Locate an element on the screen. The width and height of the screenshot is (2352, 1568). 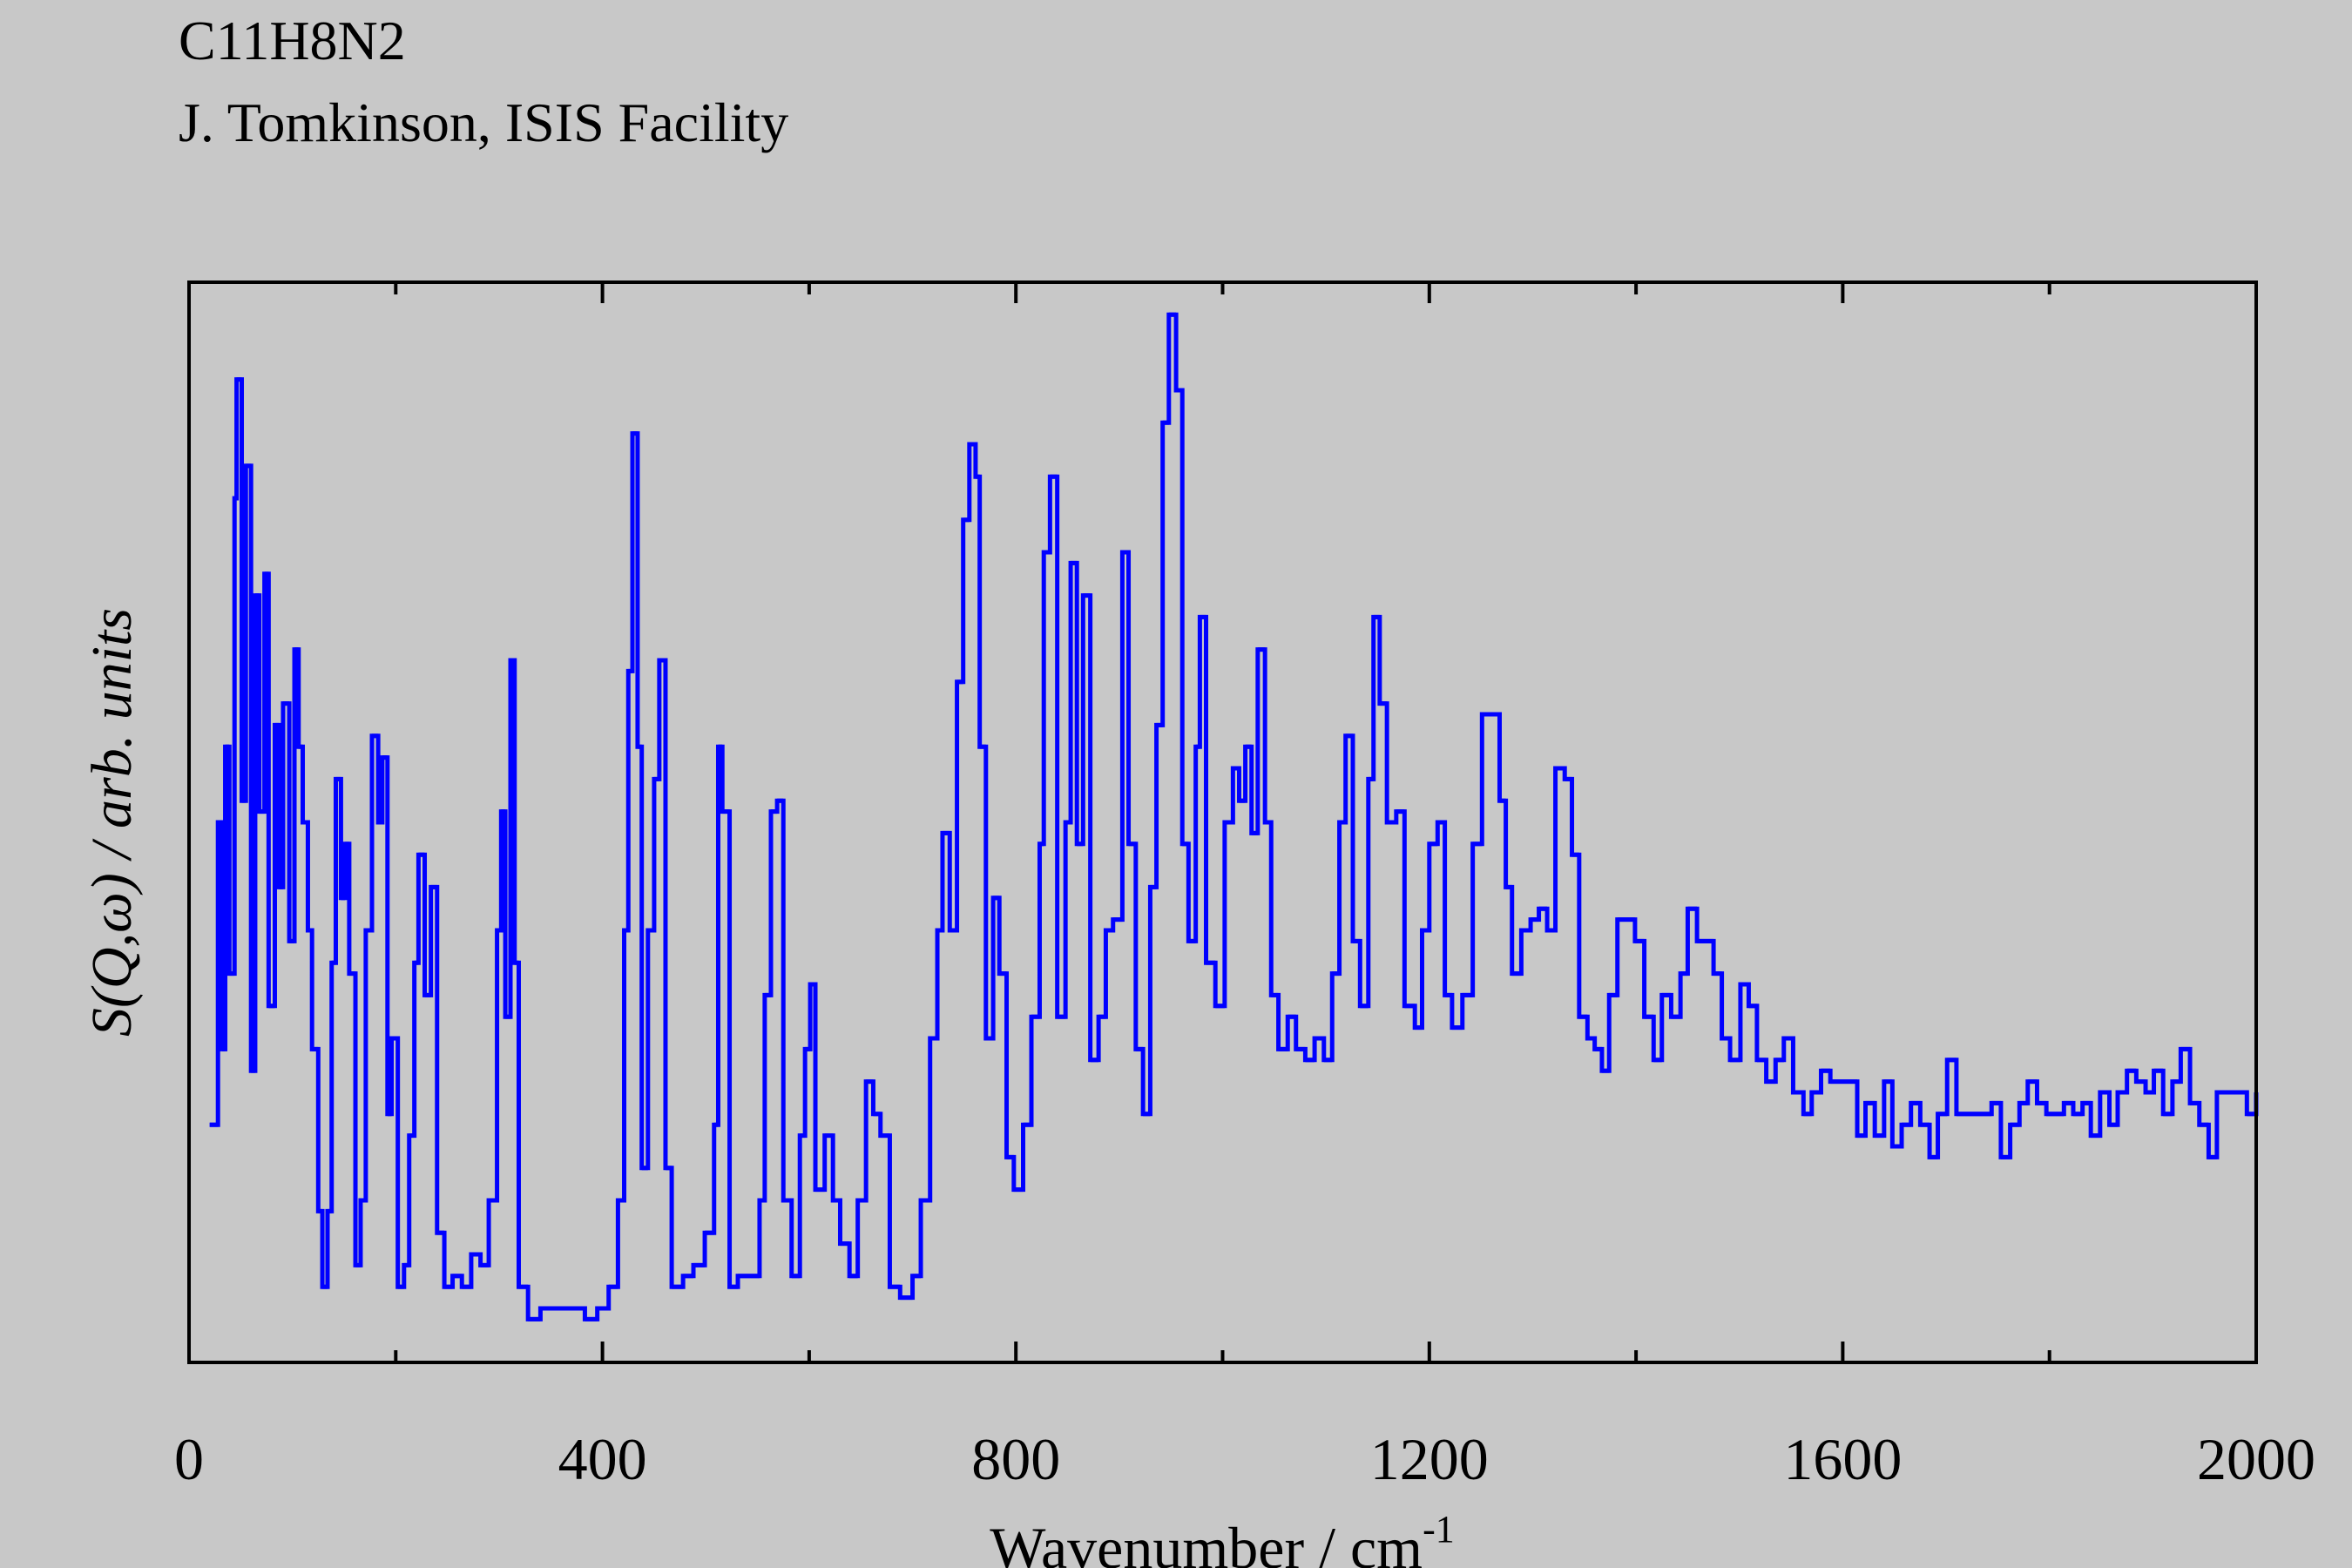
y-axis-label: S(Q,ω) / arb. units is located at coordinates (112, 822).